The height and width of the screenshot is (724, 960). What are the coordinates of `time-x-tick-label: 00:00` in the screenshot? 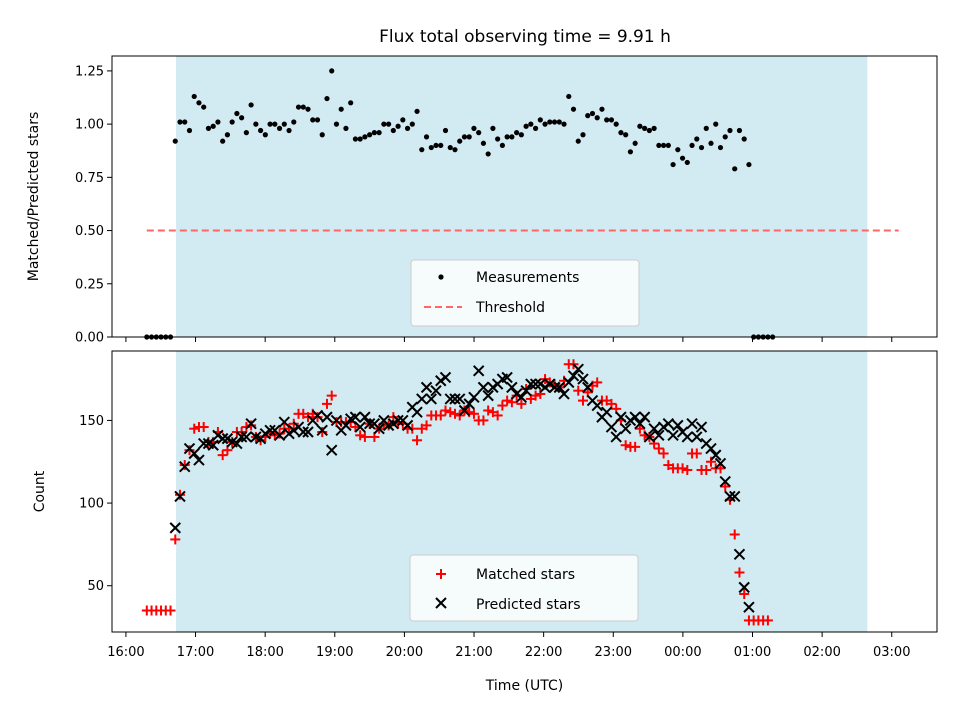 It's located at (682, 652).